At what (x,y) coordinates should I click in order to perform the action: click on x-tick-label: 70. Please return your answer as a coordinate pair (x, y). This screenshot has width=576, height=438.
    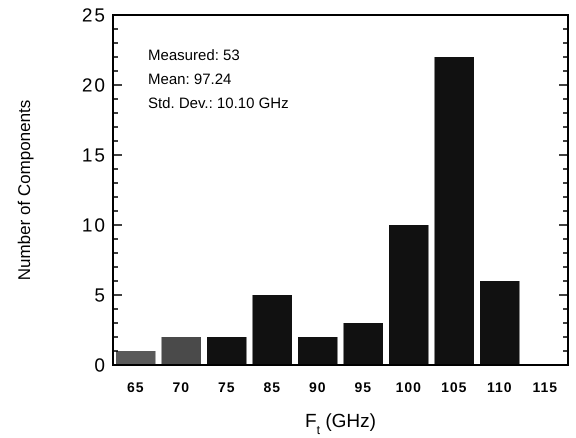
    Looking at the image, I should click on (181, 387).